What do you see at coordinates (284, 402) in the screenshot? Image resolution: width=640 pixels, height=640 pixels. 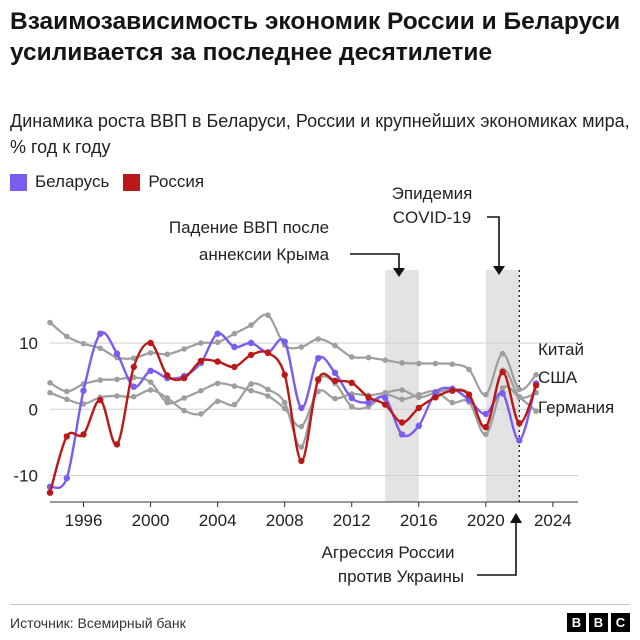 I see `series-4-point-2008` at bounding box center [284, 402].